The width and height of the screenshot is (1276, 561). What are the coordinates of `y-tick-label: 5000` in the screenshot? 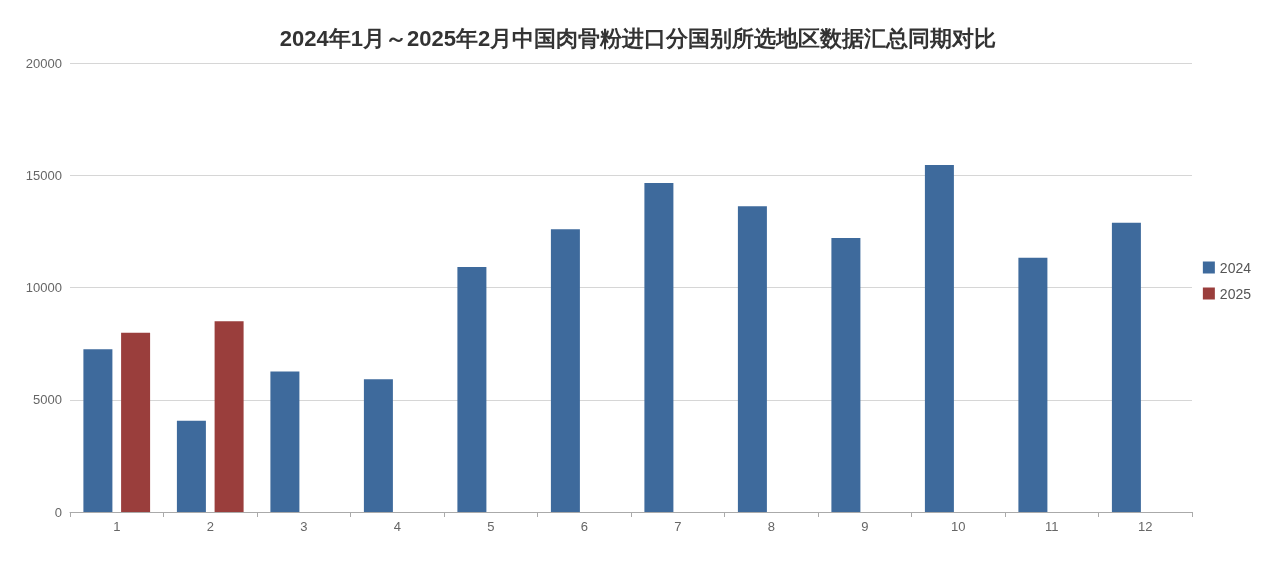 It's located at (47, 400).